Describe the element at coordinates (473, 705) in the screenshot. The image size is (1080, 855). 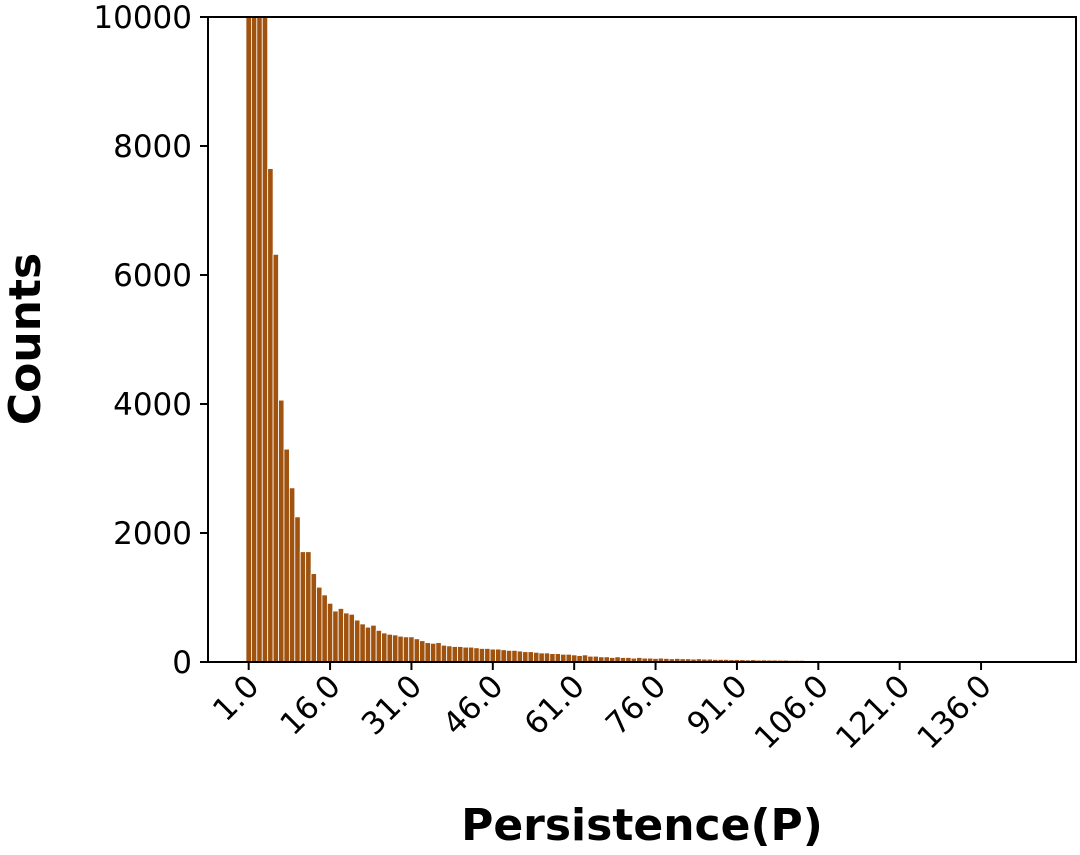
I see `x-tick-label: 46.0` at that location.